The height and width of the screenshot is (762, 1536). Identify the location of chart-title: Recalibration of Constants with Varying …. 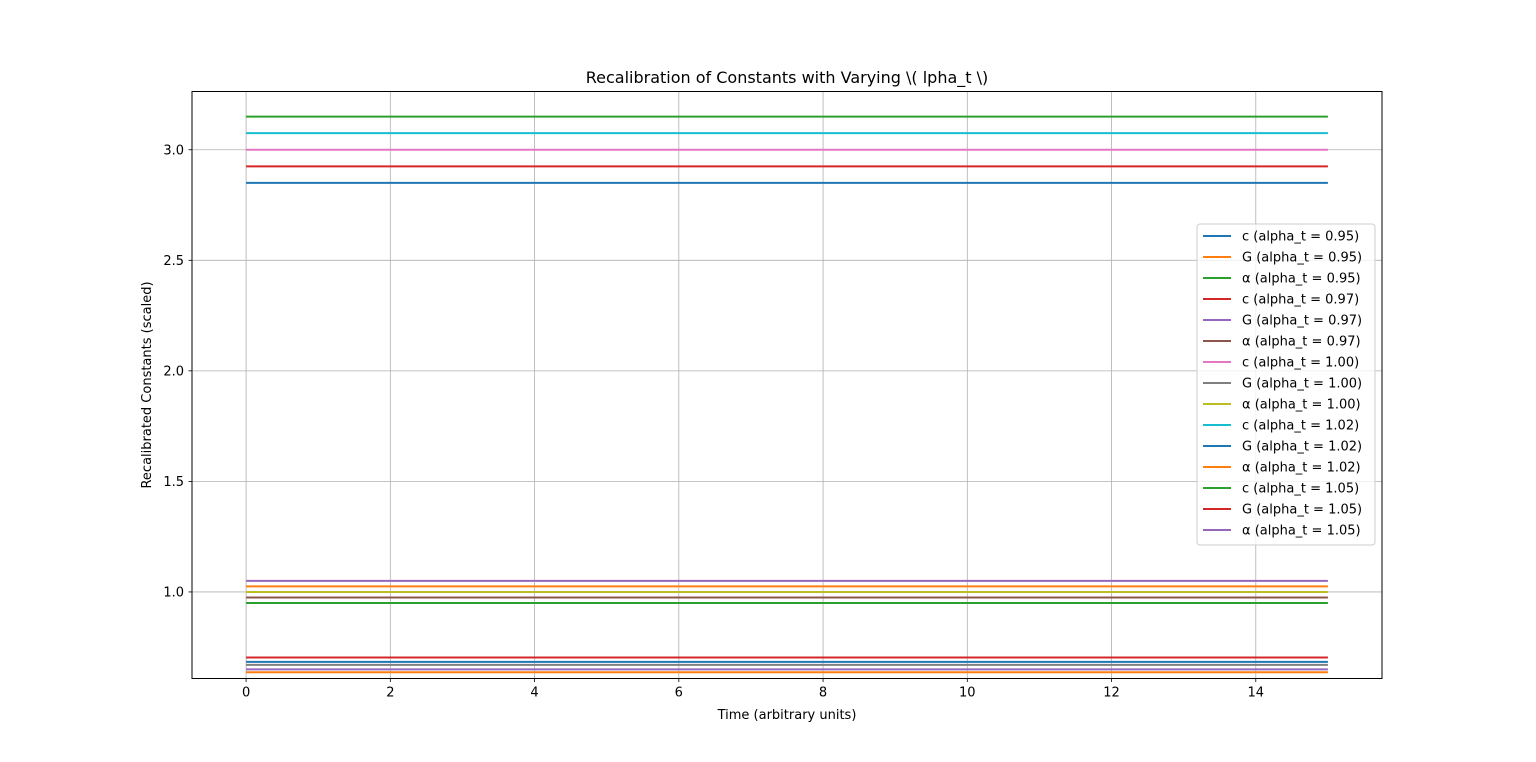
(787, 78).